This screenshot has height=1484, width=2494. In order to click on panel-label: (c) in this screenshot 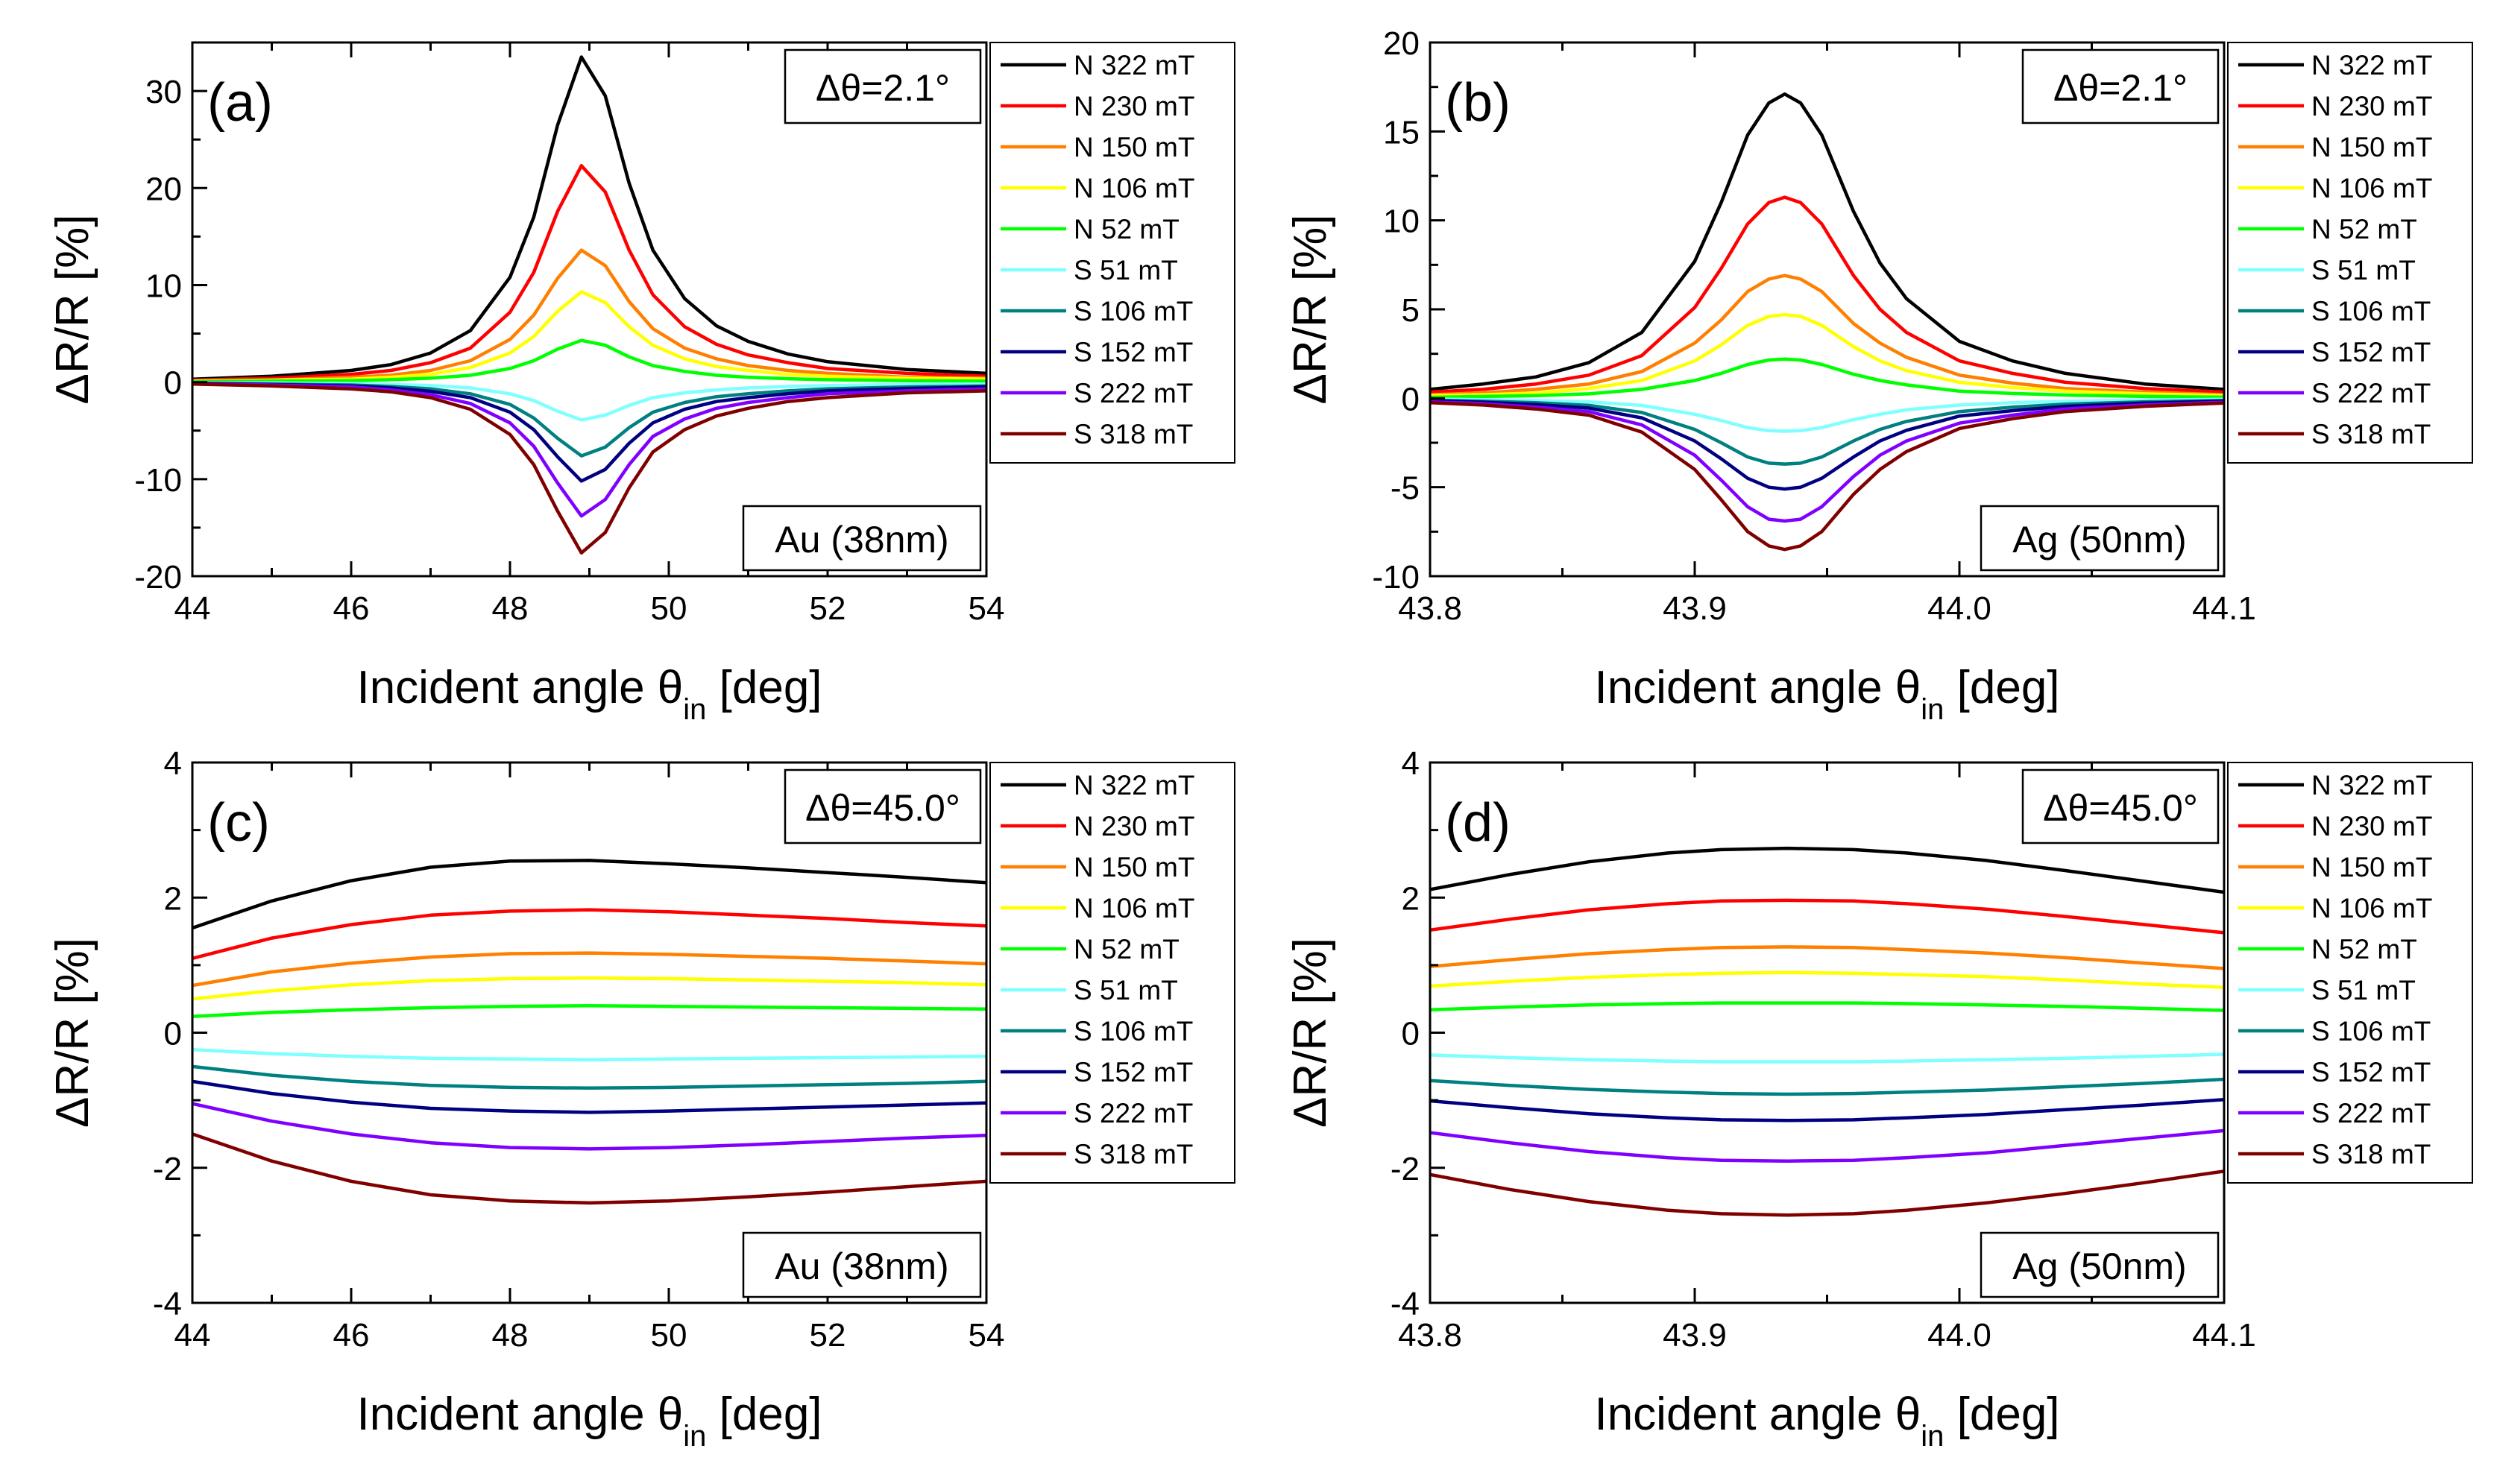, I will do `click(239, 823)`.